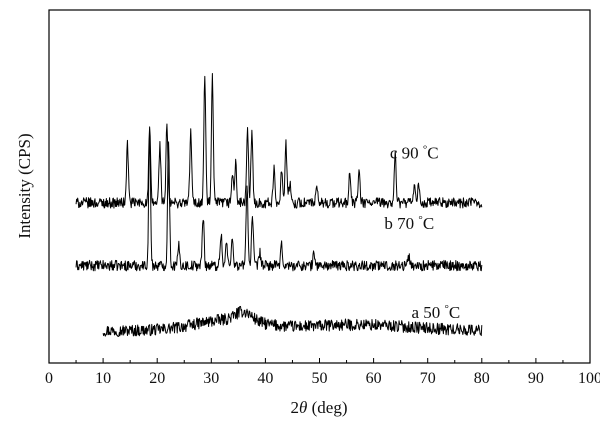  Describe the element at coordinates (157, 378) in the screenshot. I see `x-tick-label-20: 20` at that location.